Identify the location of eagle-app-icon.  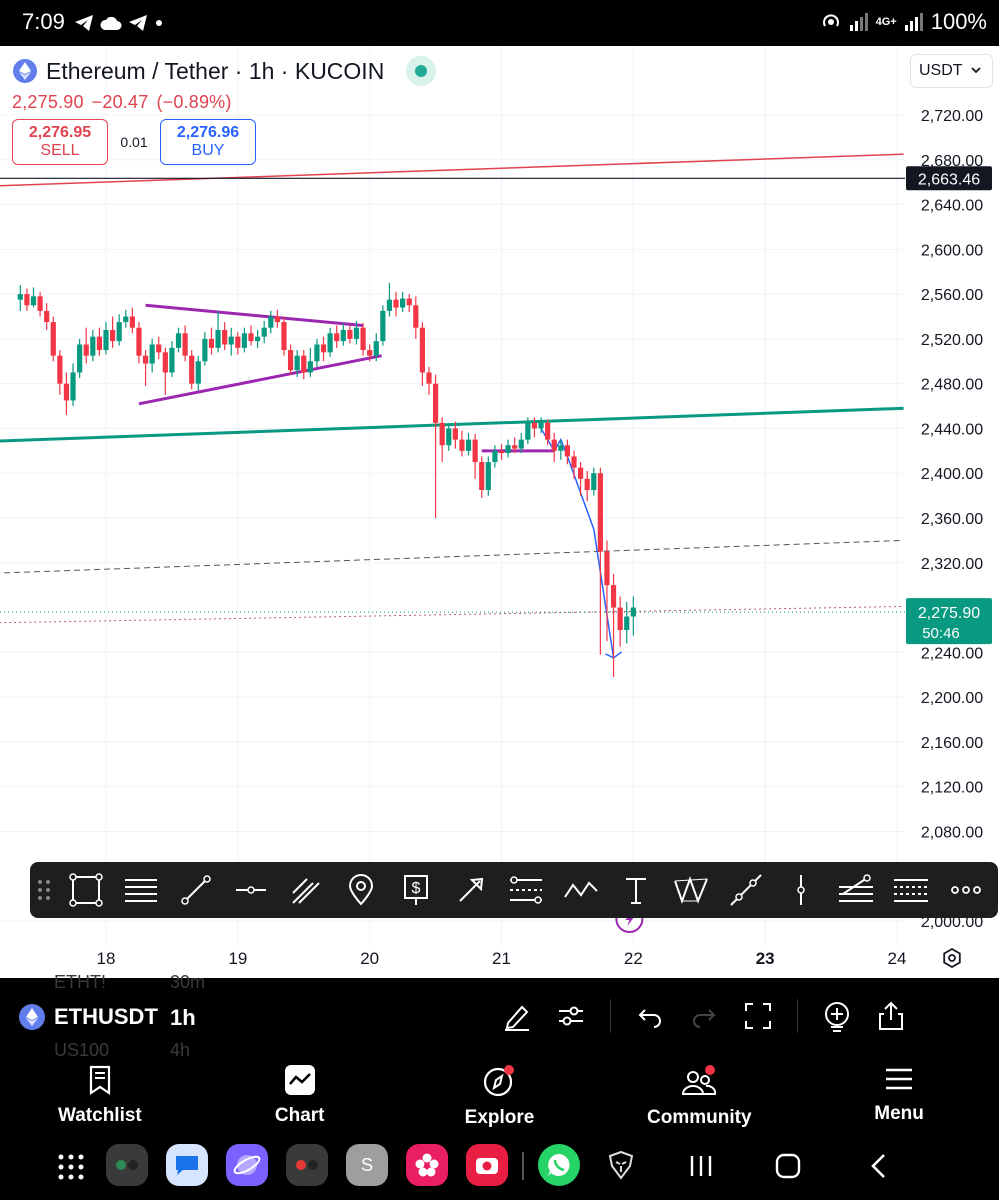
(621, 1165).